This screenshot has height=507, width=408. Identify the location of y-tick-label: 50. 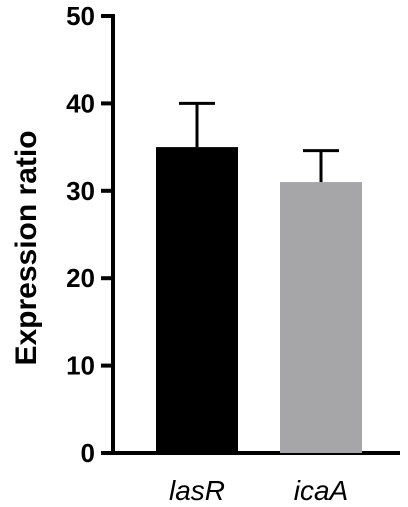
(80, 16).